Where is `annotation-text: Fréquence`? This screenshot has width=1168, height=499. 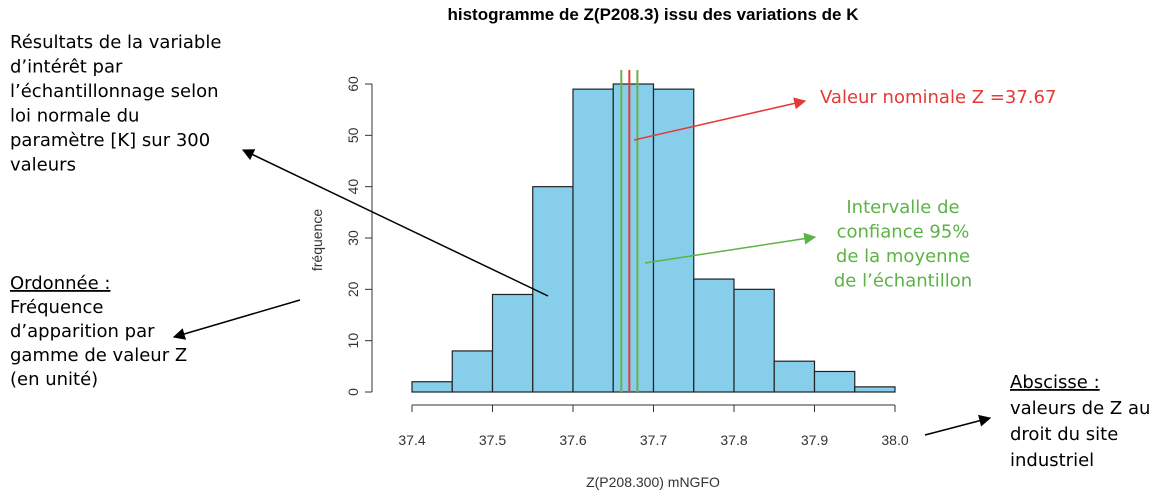 annotation-text: Fréquence is located at coordinates (56, 307).